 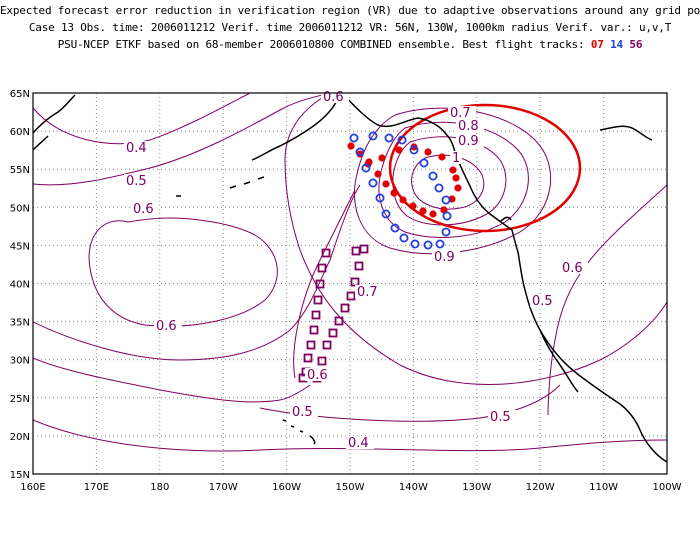 I want to click on contour-label: 0.7, so click(x=460, y=113).